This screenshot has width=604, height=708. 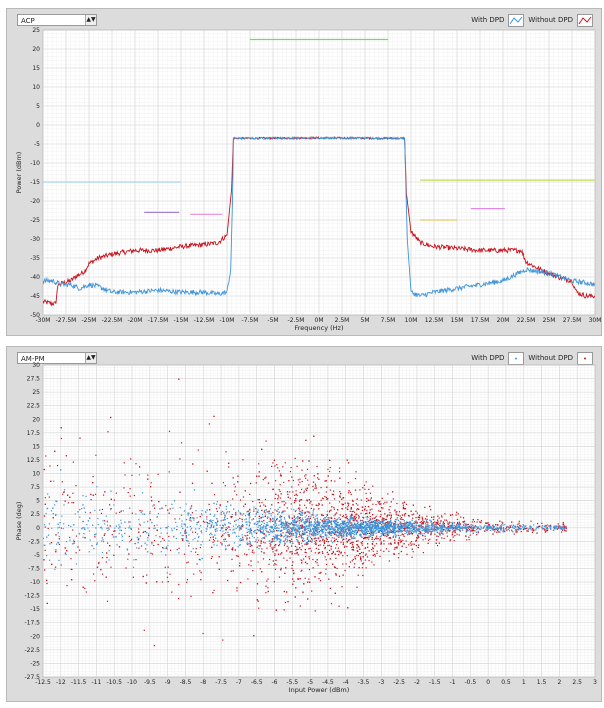 What do you see at coordinates (435, 682) in the screenshot?
I see `chart-1-x-tick-label: -1.5` at bounding box center [435, 682].